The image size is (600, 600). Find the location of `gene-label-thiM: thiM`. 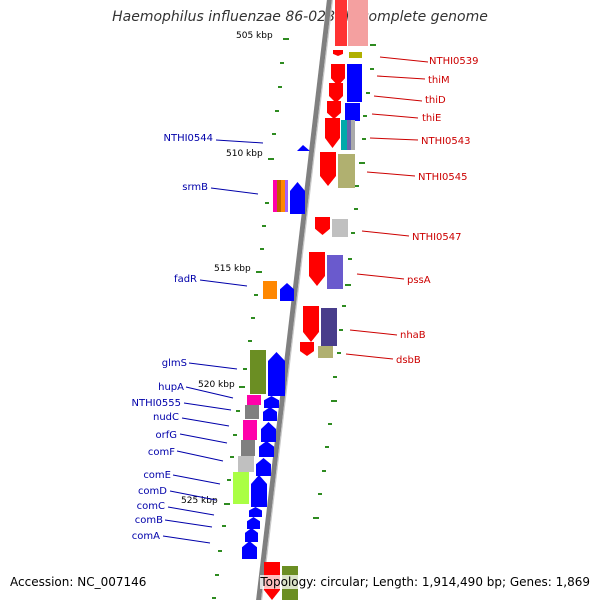

gene-label-thiM: thiM is located at coordinates (439, 80).